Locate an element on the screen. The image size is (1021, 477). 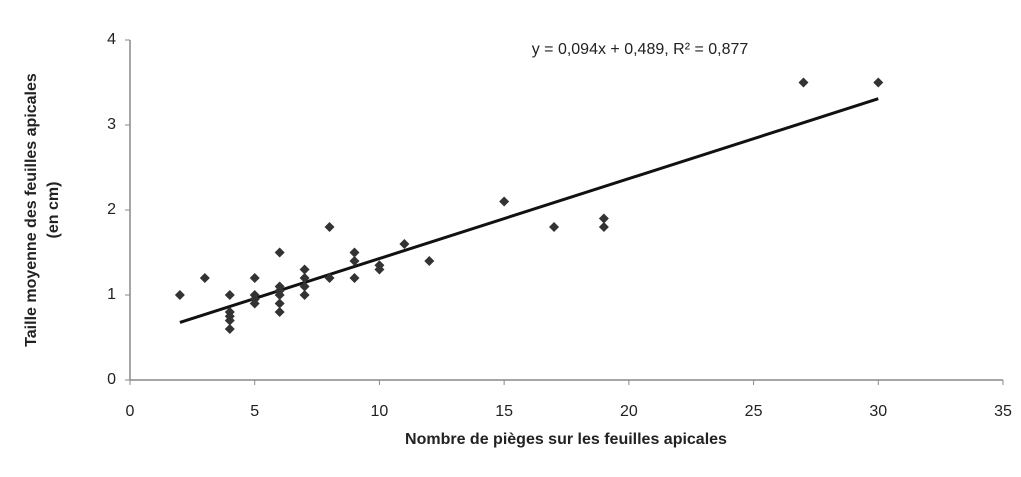
x-tick-label: 15 is located at coordinates (504, 411).